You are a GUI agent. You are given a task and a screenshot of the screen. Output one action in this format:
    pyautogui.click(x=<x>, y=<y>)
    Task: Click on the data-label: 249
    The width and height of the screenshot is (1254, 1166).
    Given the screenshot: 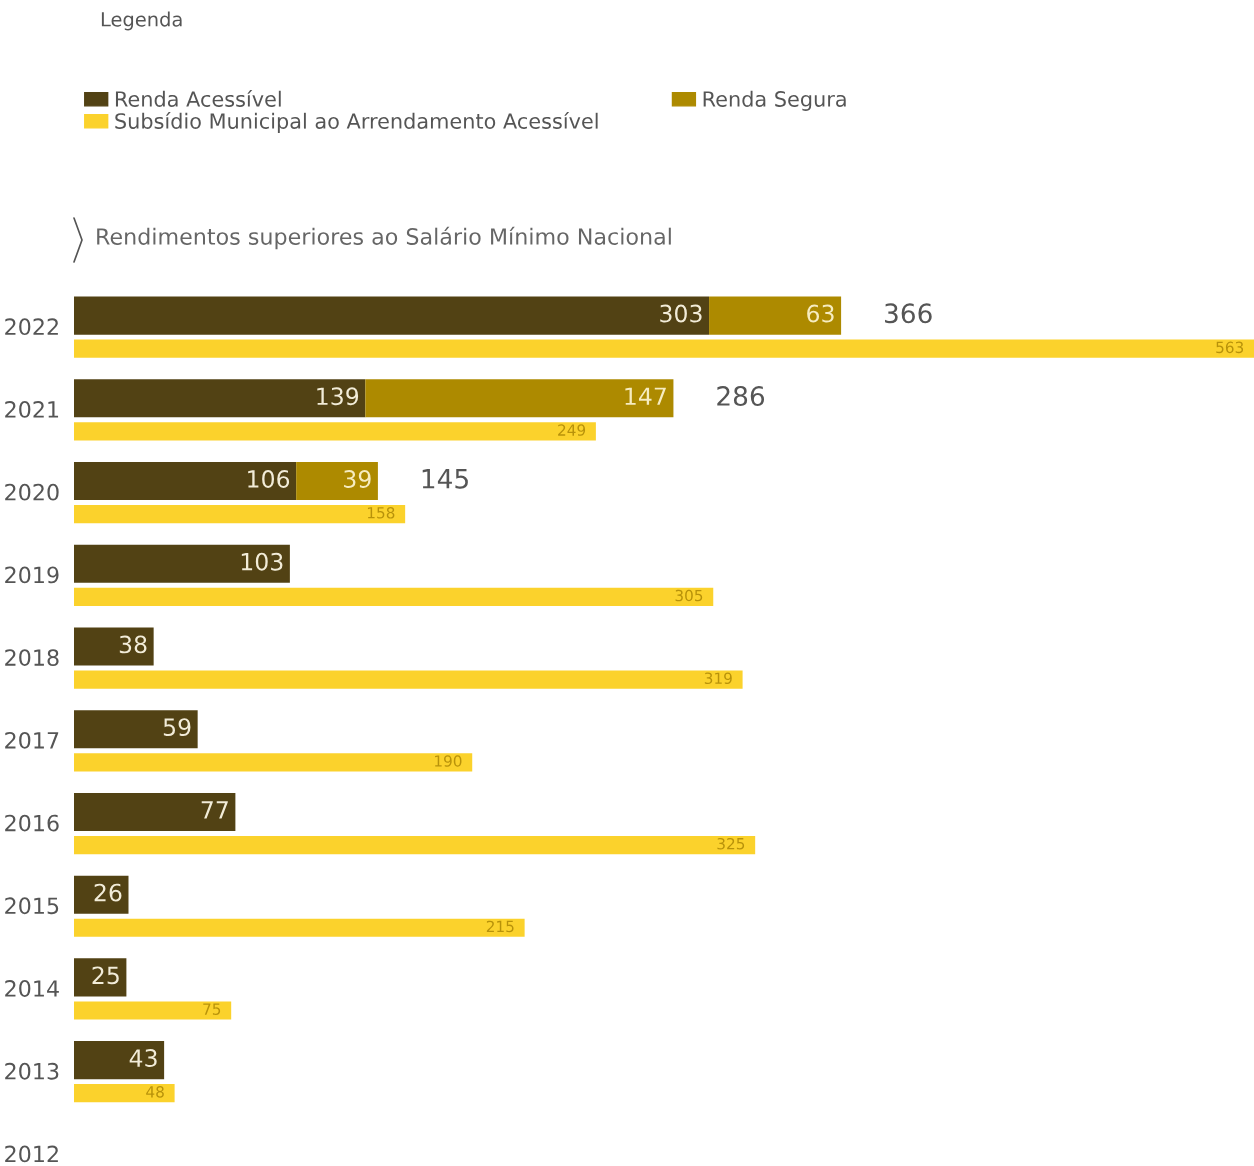 What is the action you would take?
    pyautogui.click(x=572, y=430)
    